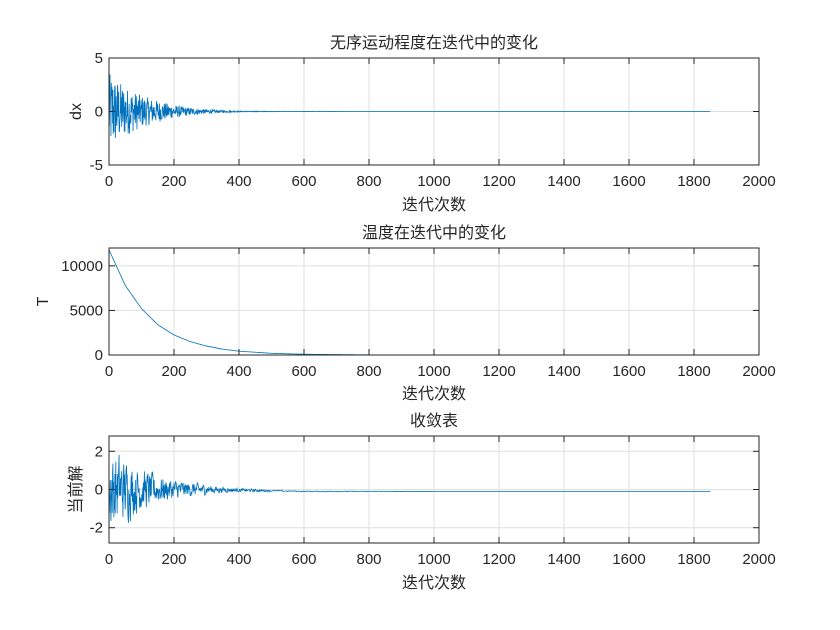  Describe the element at coordinates (99, 451) in the screenshot. I see `y-tick-label: 2` at that location.